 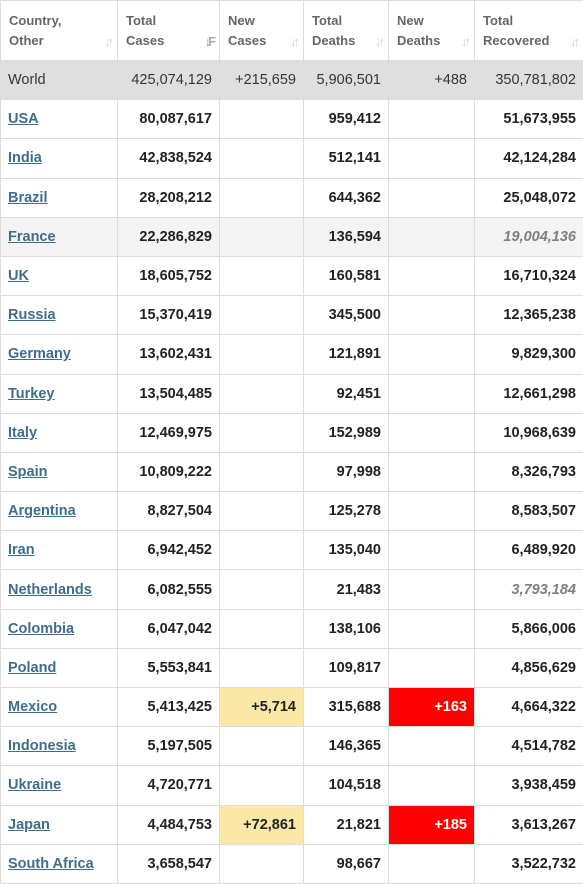 I want to click on total-recovered-cell: 5,866,006, so click(x=529, y=628).